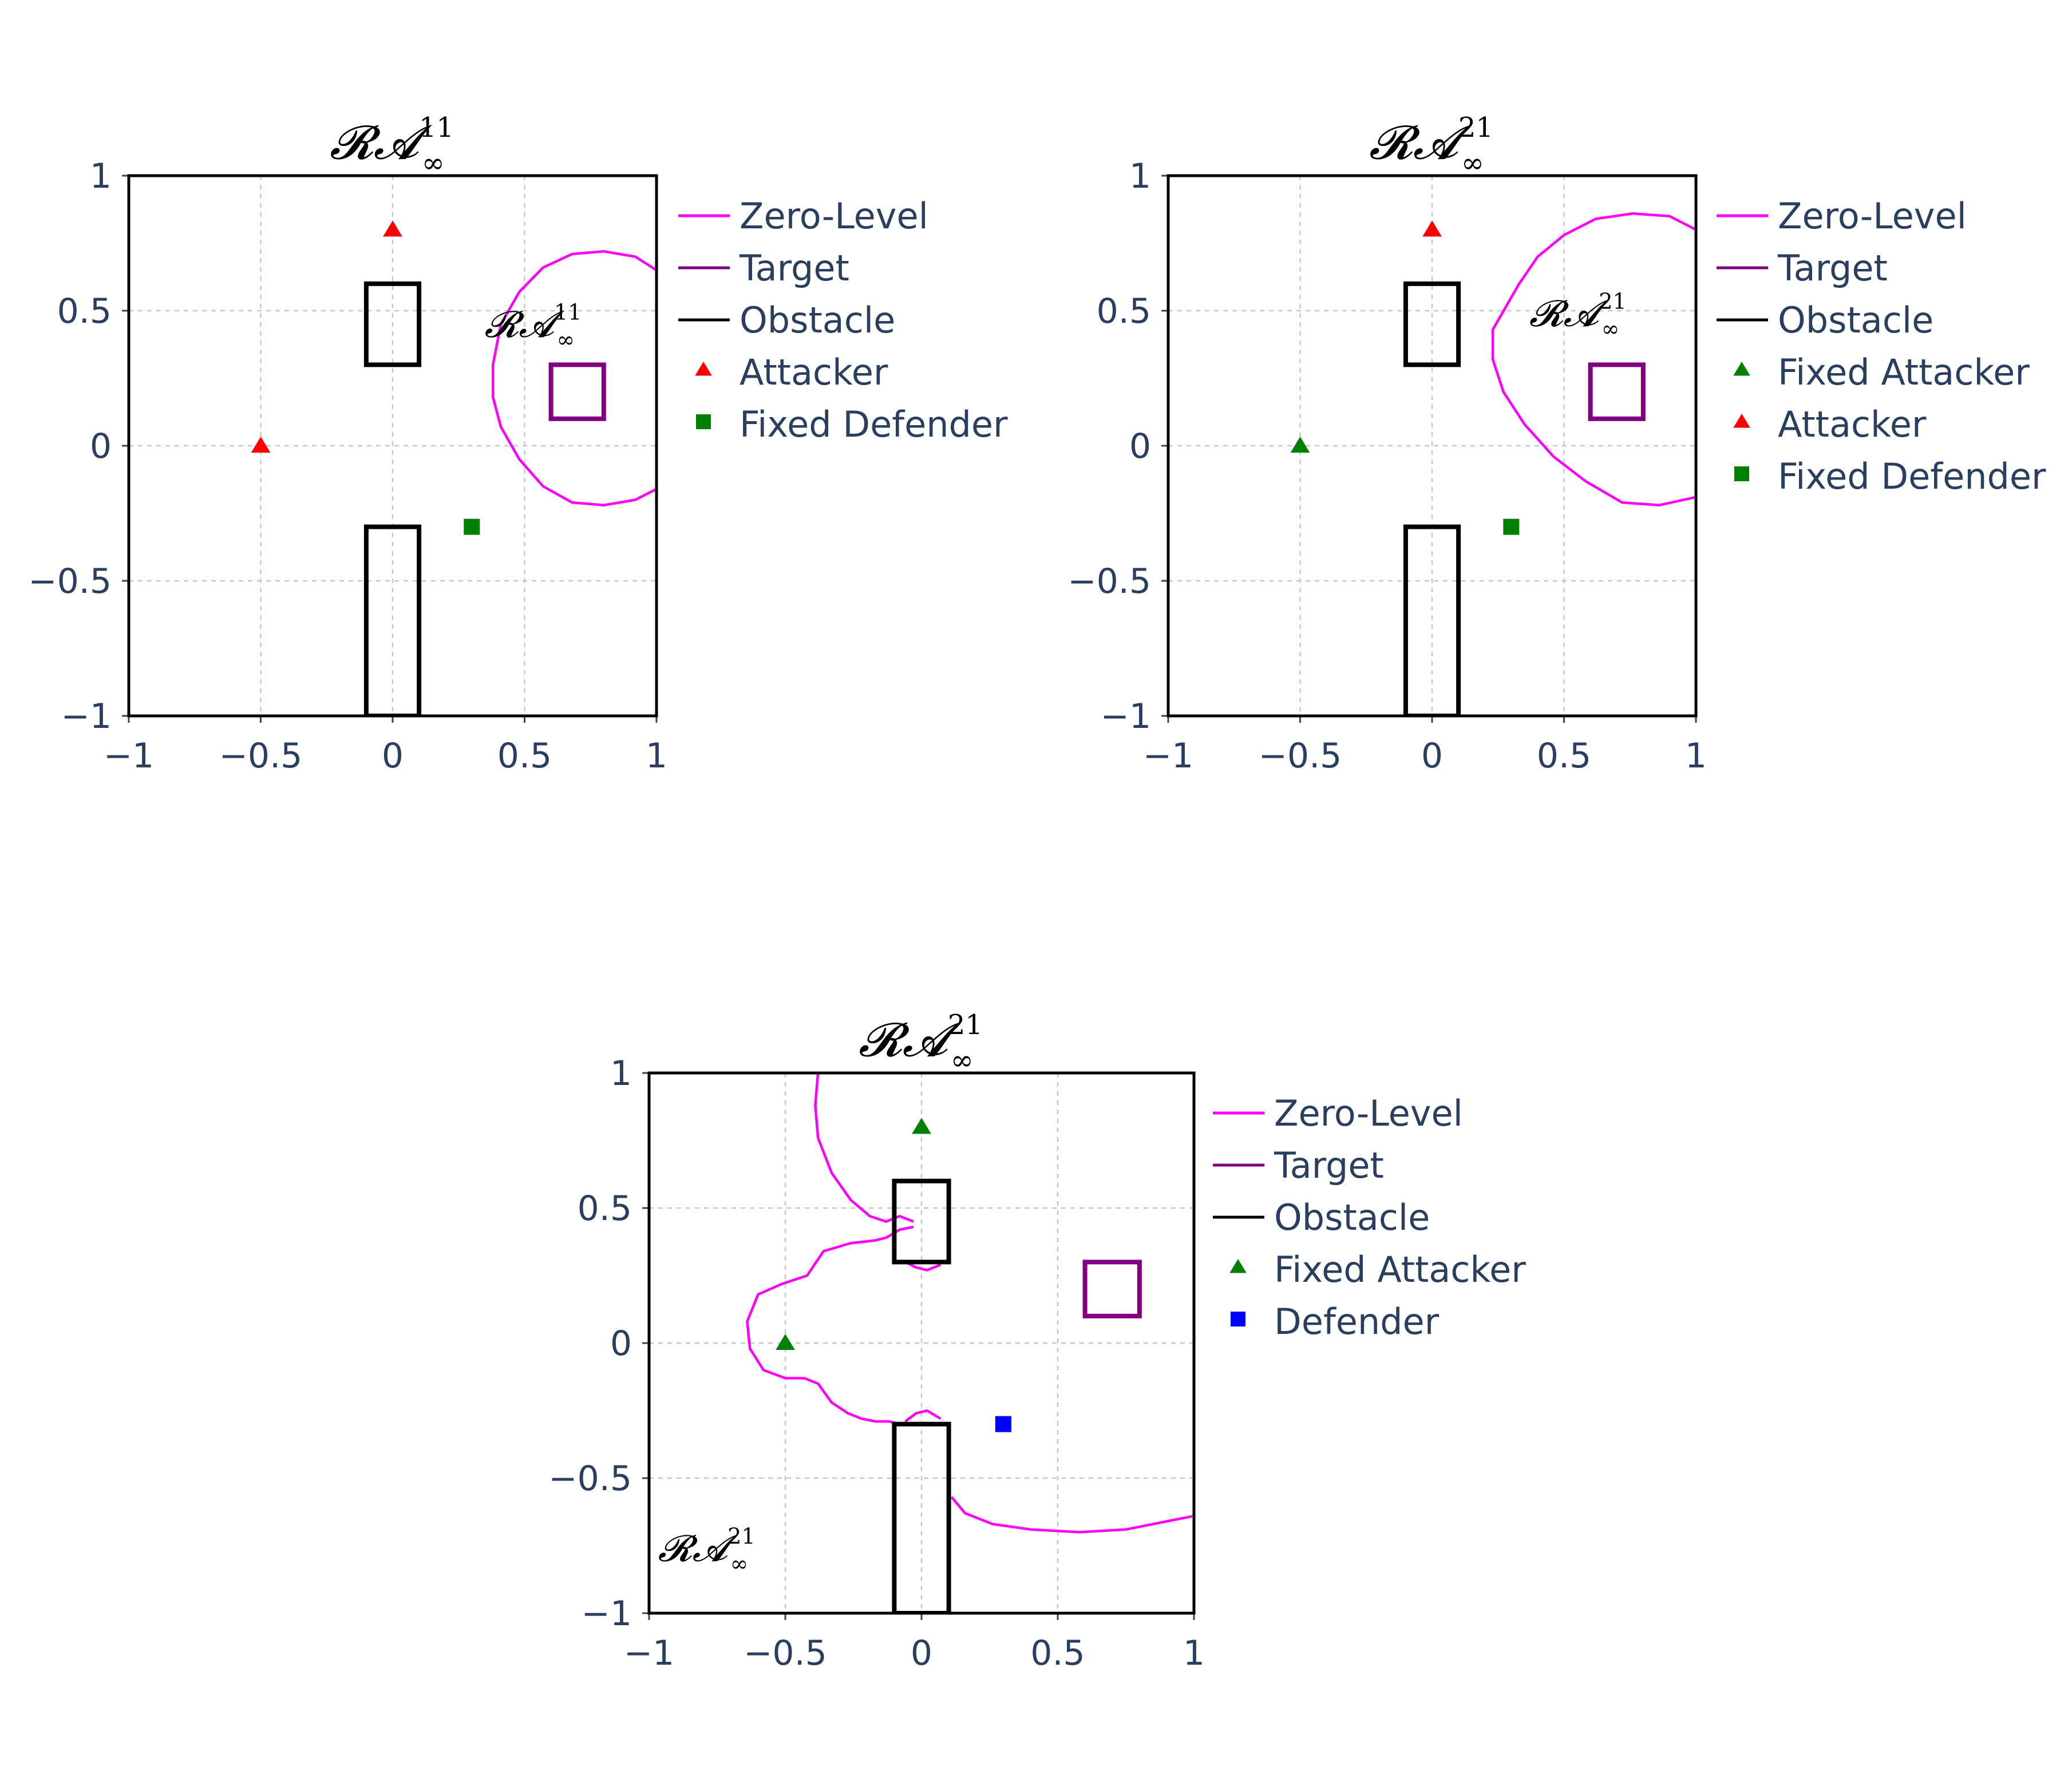 Image resolution: width=2072 pixels, height=1786 pixels. Describe the element at coordinates (1432, 324) in the screenshot. I see `obstacle-box` at that location.